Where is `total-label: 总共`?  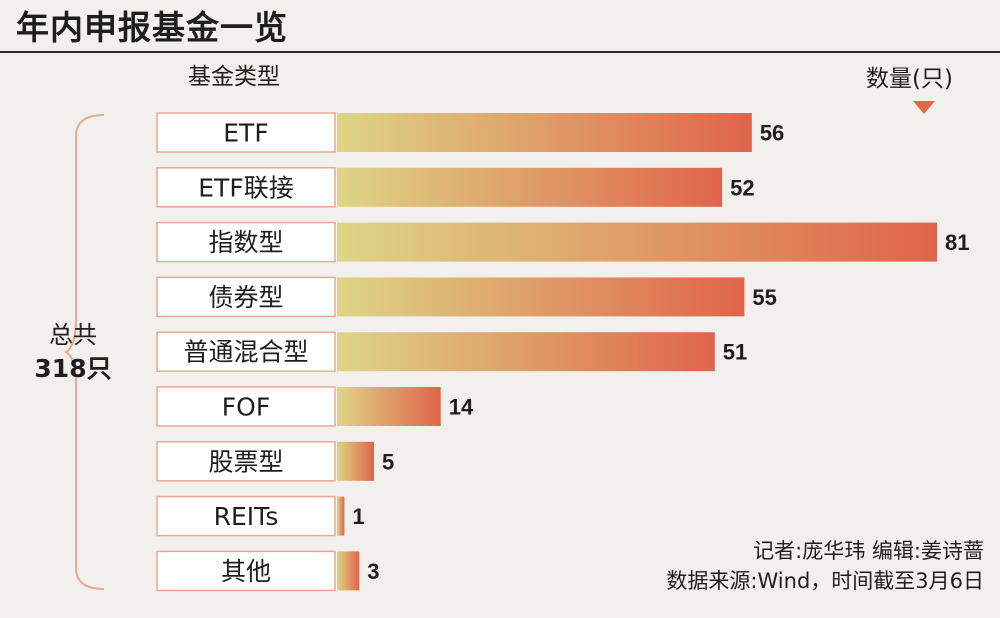 total-label: 总共 is located at coordinates (73, 335).